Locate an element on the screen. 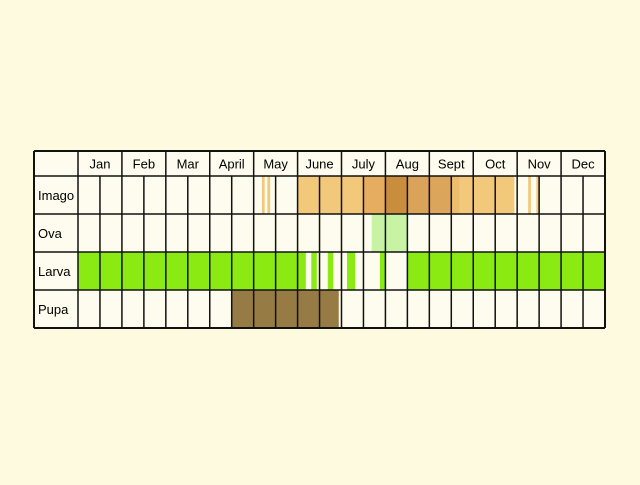 This screenshot has height=485, width=640. stage-label-ova: Ova is located at coordinates (50, 233).